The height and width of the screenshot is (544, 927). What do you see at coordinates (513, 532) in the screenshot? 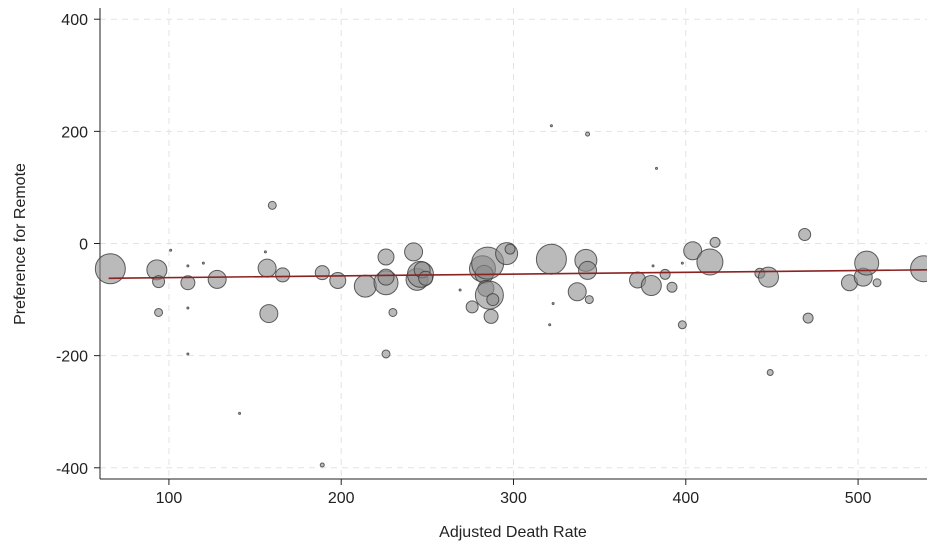
I see `x-axis-title: Adjusted Death Rate` at bounding box center [513, 532].